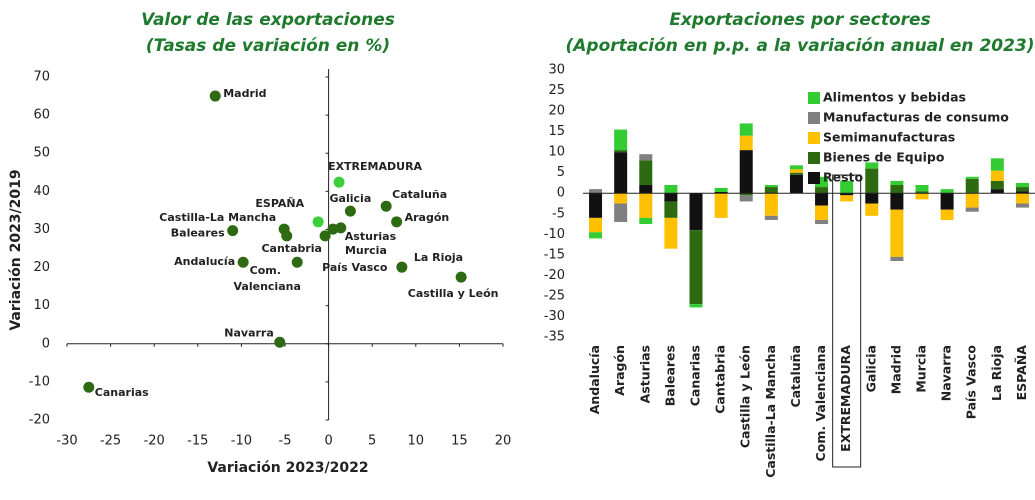 The image size is (1035, 500). I want to click on x-tick-label: 10, so click(416, 441).